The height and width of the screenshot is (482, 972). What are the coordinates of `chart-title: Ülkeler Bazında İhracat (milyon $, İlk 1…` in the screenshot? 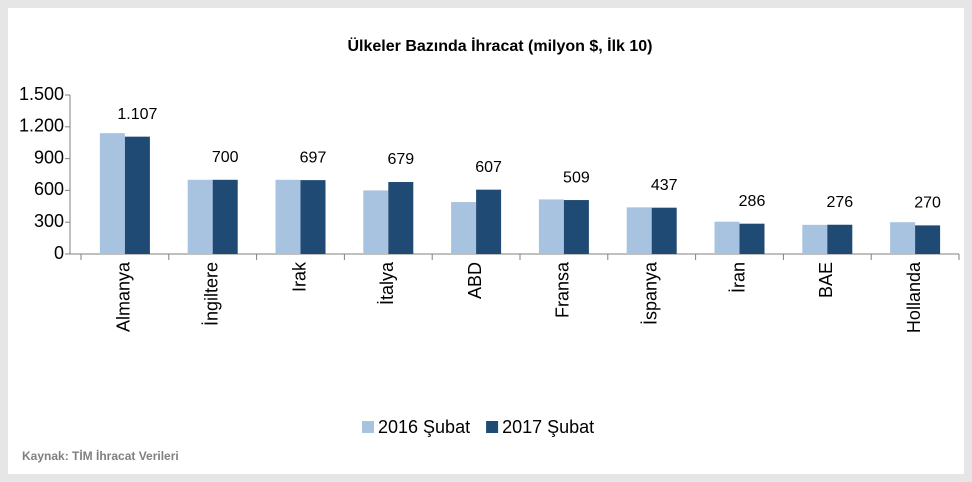 It's located at (500, 45).